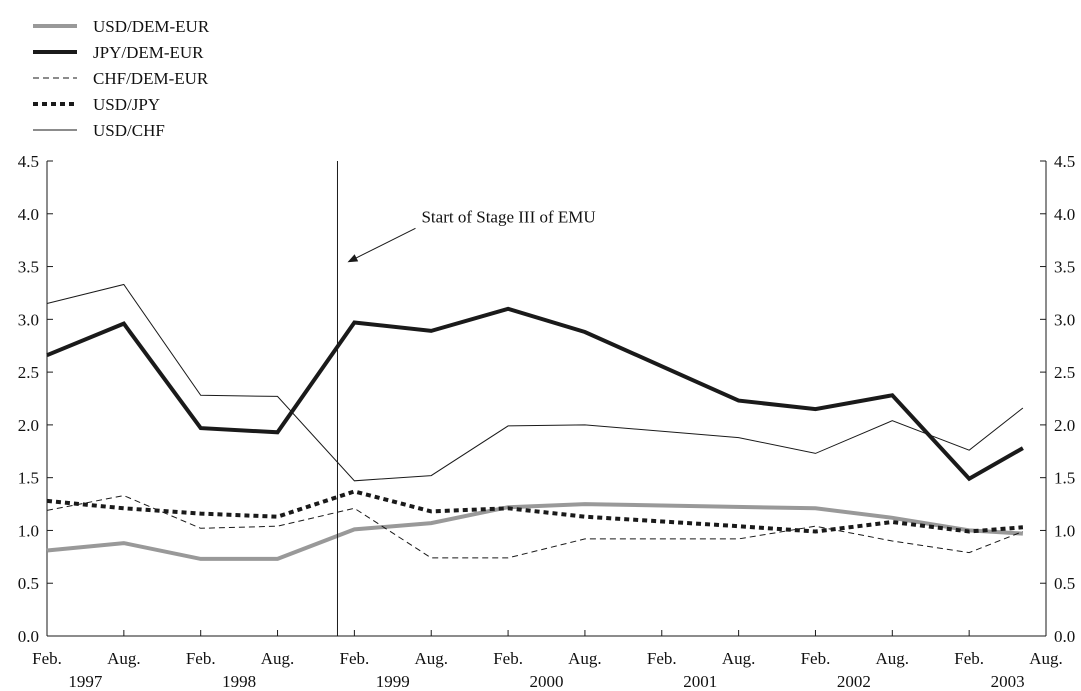  I want to click on emu-arrow-head, so click(353, 258).